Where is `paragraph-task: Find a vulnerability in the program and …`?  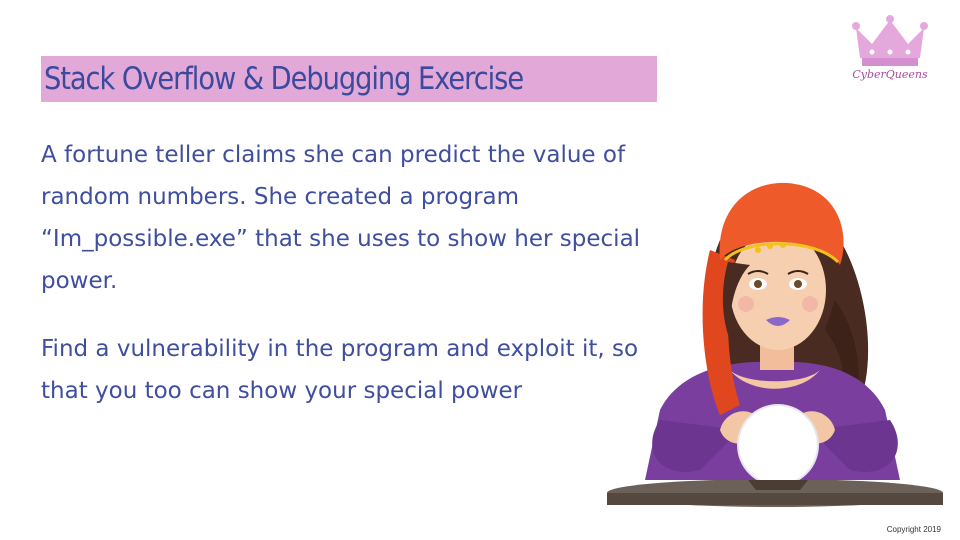 paragraph-task: Find a vulnerability in the program and … is located at coordinates (361, 370).